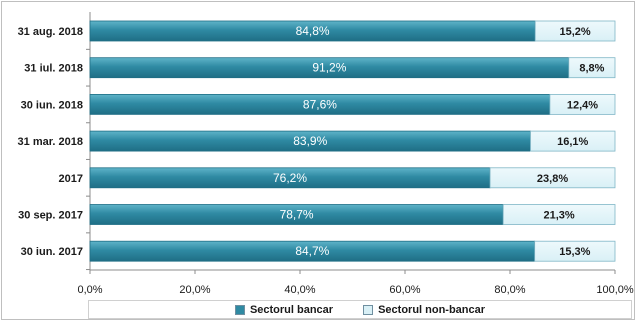  I want to click on data-label-nonbank: 15,2%, so click(574, 32).